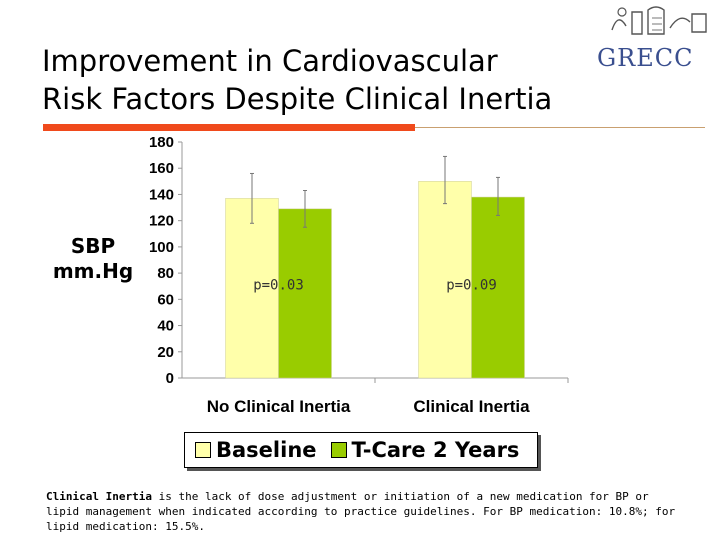  I want to click on legend-label-tcare: T-Care 2 Years, so click(435, 450).